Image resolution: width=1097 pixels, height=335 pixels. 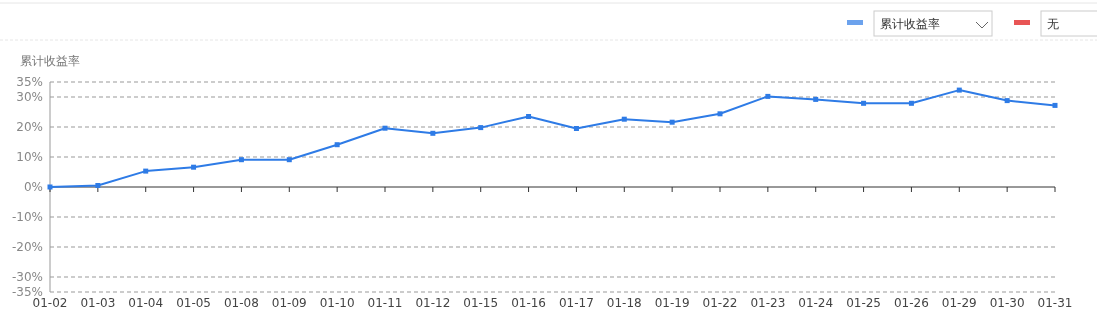 I want to click on y-tick-label: -20%, so click(x=27, y=247).